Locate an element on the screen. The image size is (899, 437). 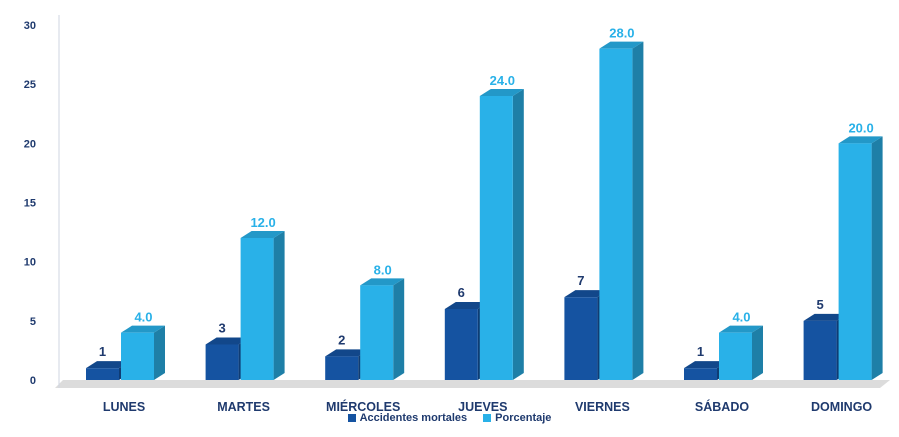
legend: Accidentes mortales Porcentaje is located at coordinates (449, 418).